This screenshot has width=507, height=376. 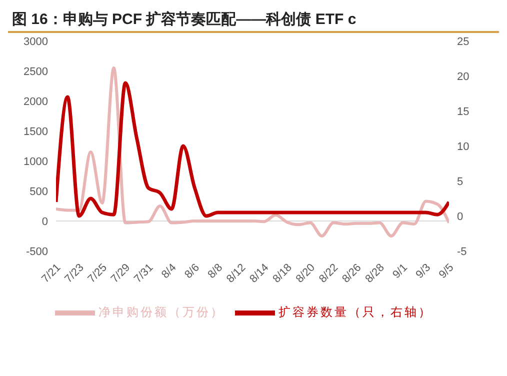 I want to click on x-tick-label: 8/26, so click(x=352, y=274).